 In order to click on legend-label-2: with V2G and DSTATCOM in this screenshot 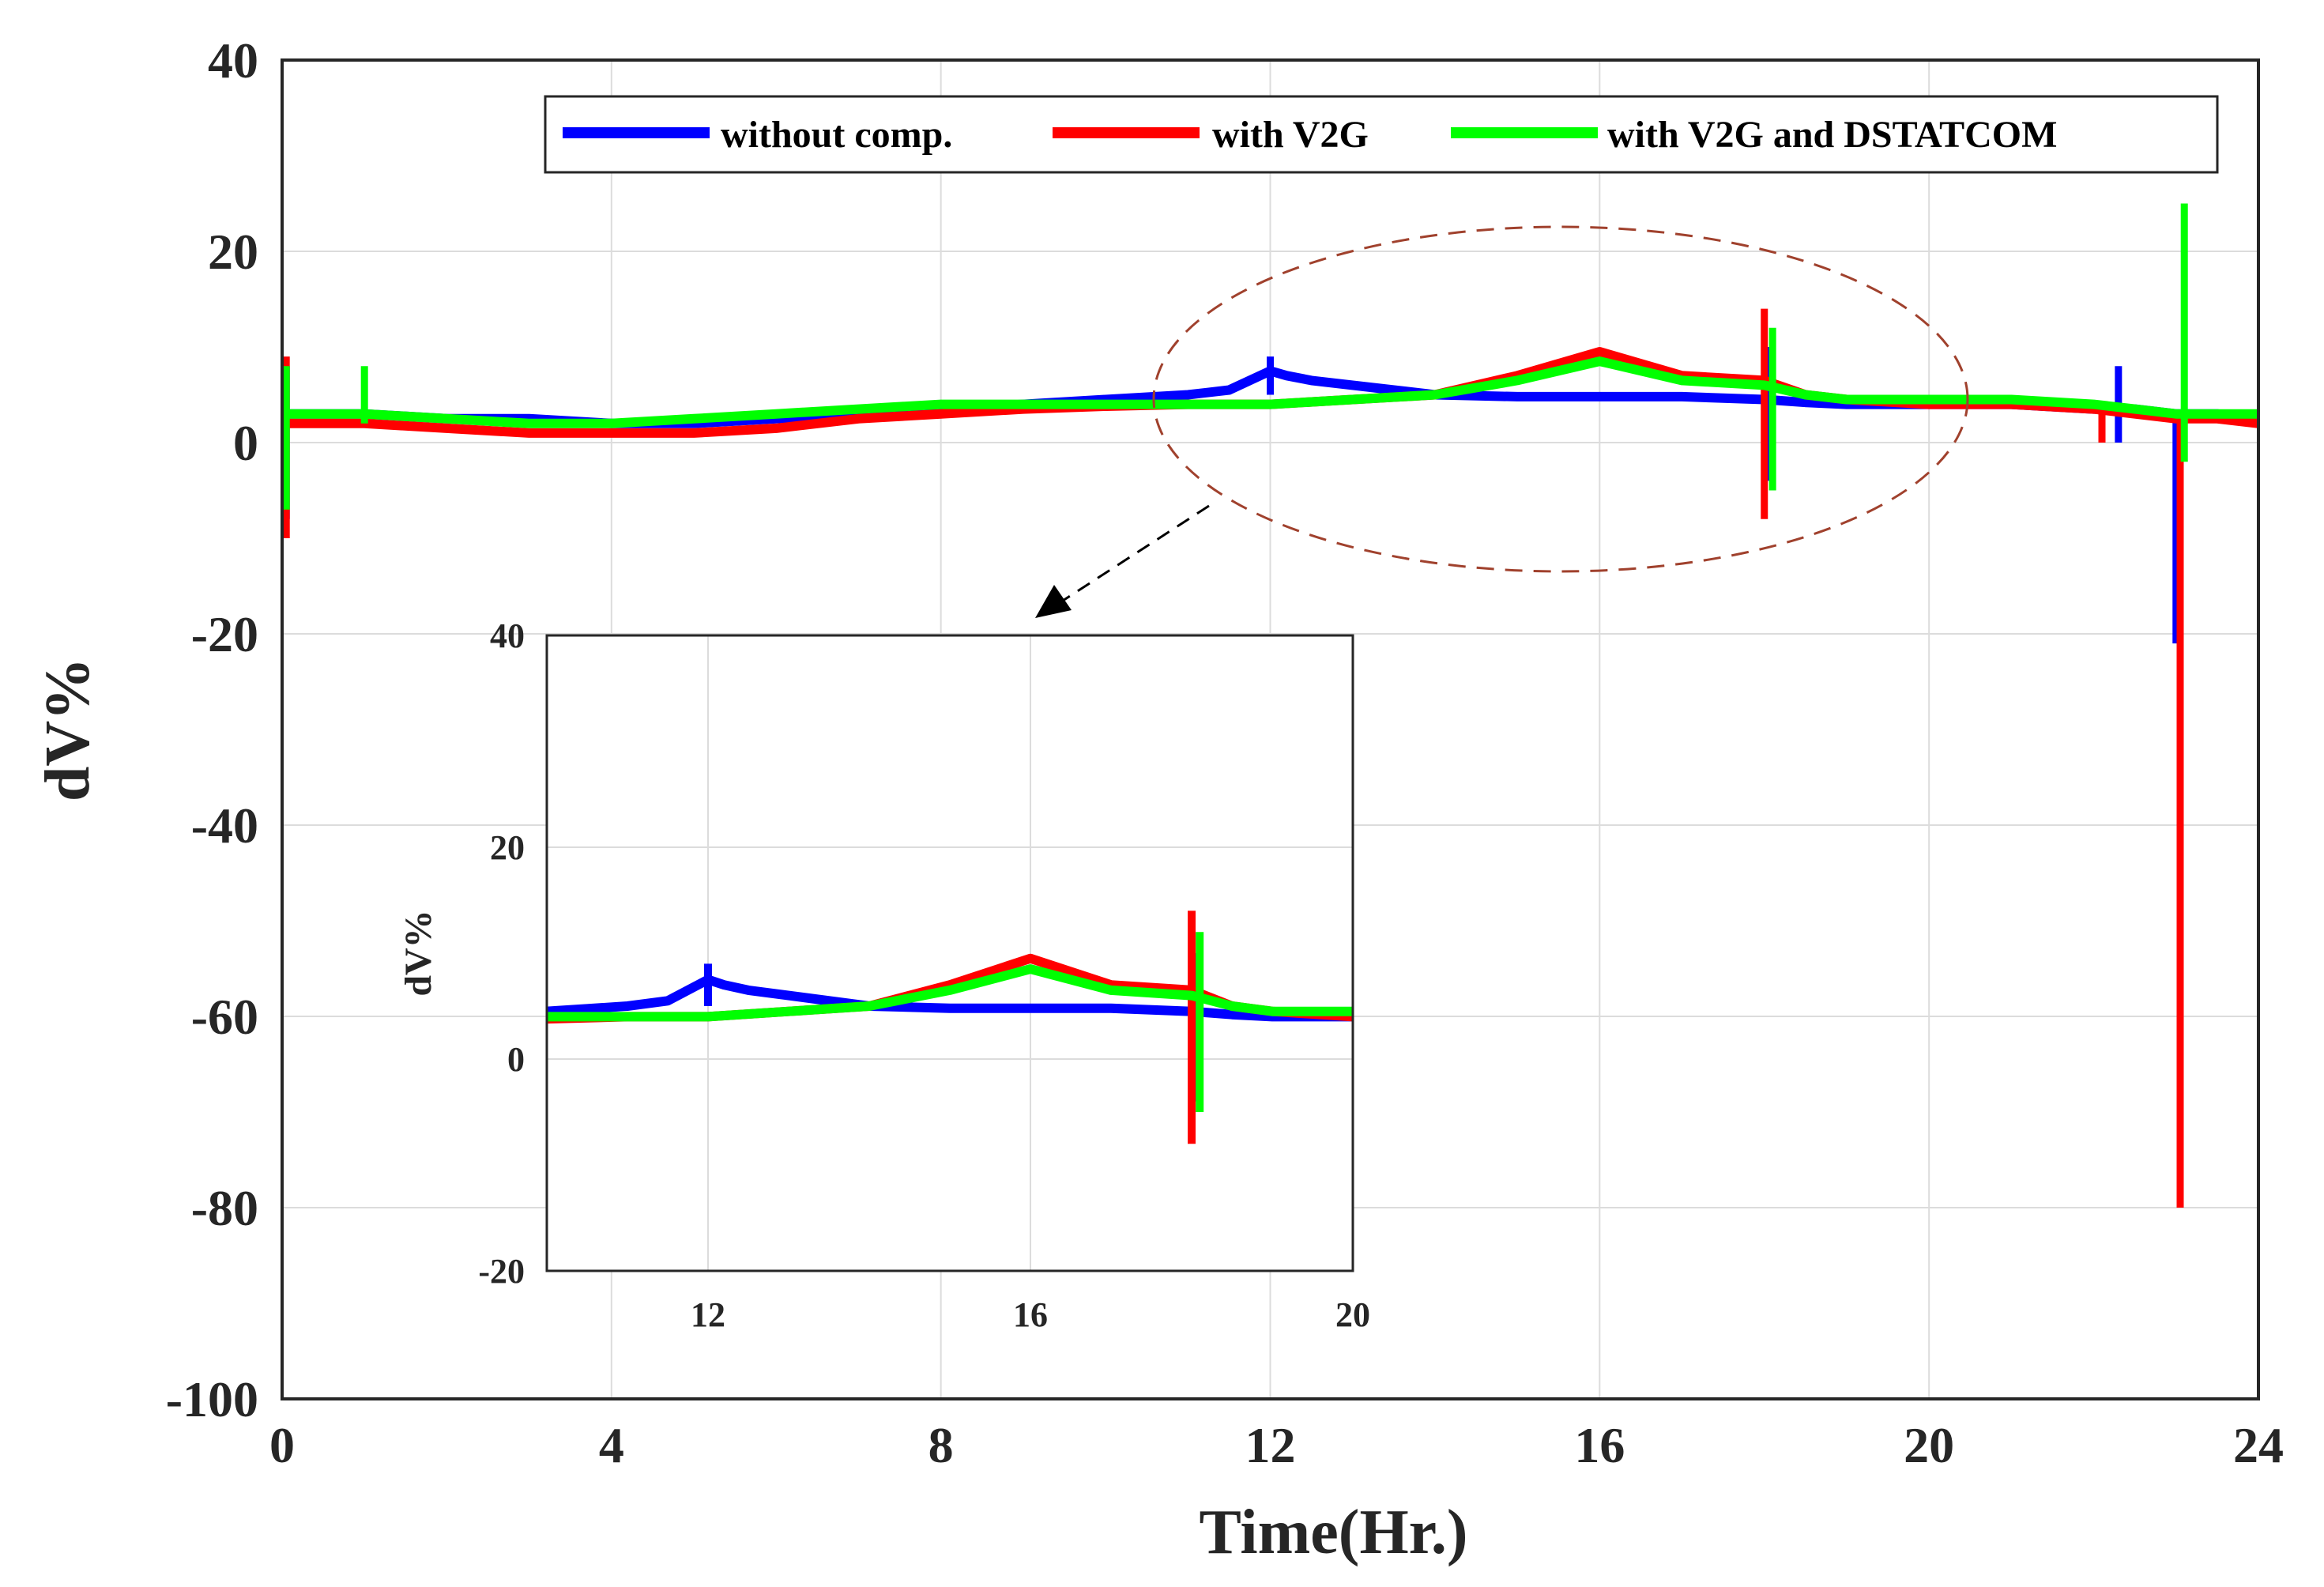, I will do `click(1832, 135)`.